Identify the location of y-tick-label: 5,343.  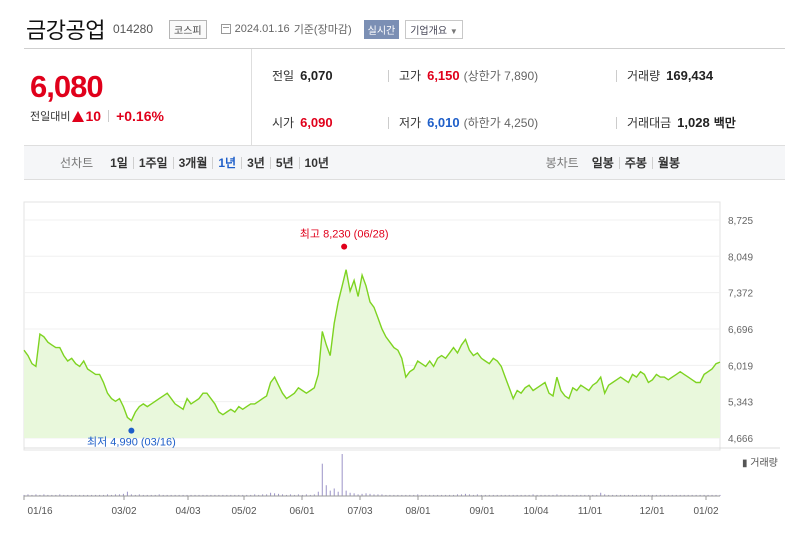
(740, 403).